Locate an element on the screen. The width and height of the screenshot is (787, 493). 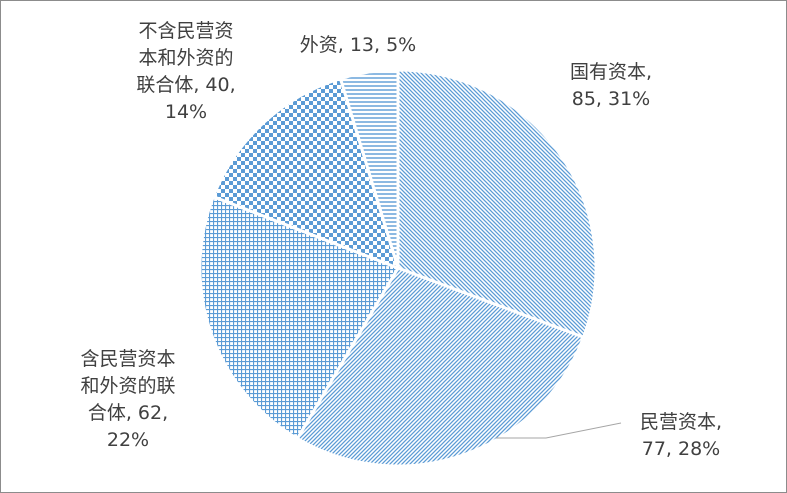
slice-label-minying: 民营资本, 77, 28% is located at coordinates (681, 435).